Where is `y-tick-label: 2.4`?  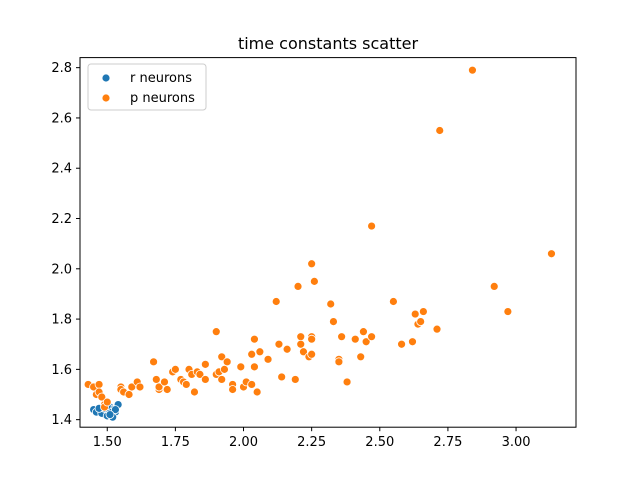
y-tick-label: 2.4 is located at coordinates (61, 169).